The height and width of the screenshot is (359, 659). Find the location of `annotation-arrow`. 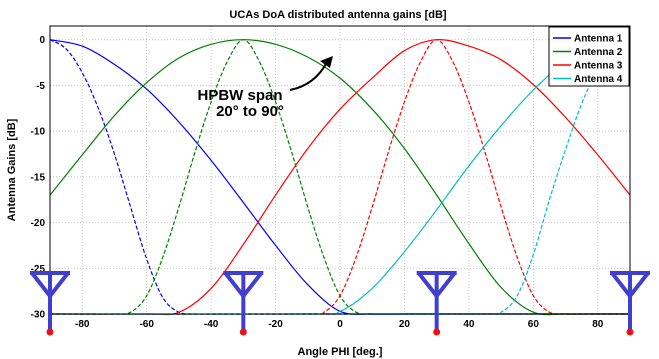

annotation-arrow is located at coordinates (308, 76).